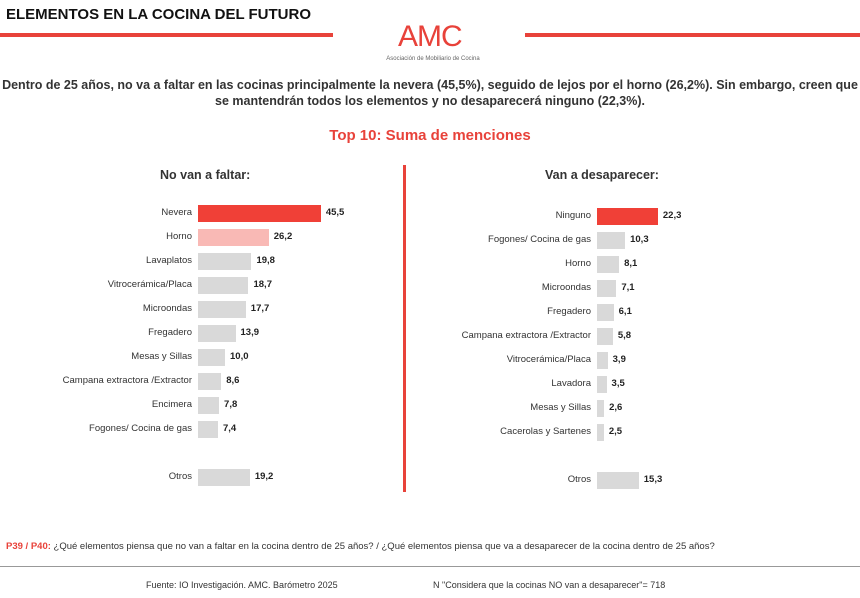  What do you see at coordinates (265, 260) in the screenshot?
I see `value-label: 19,8` at bounding box center [265, 260].